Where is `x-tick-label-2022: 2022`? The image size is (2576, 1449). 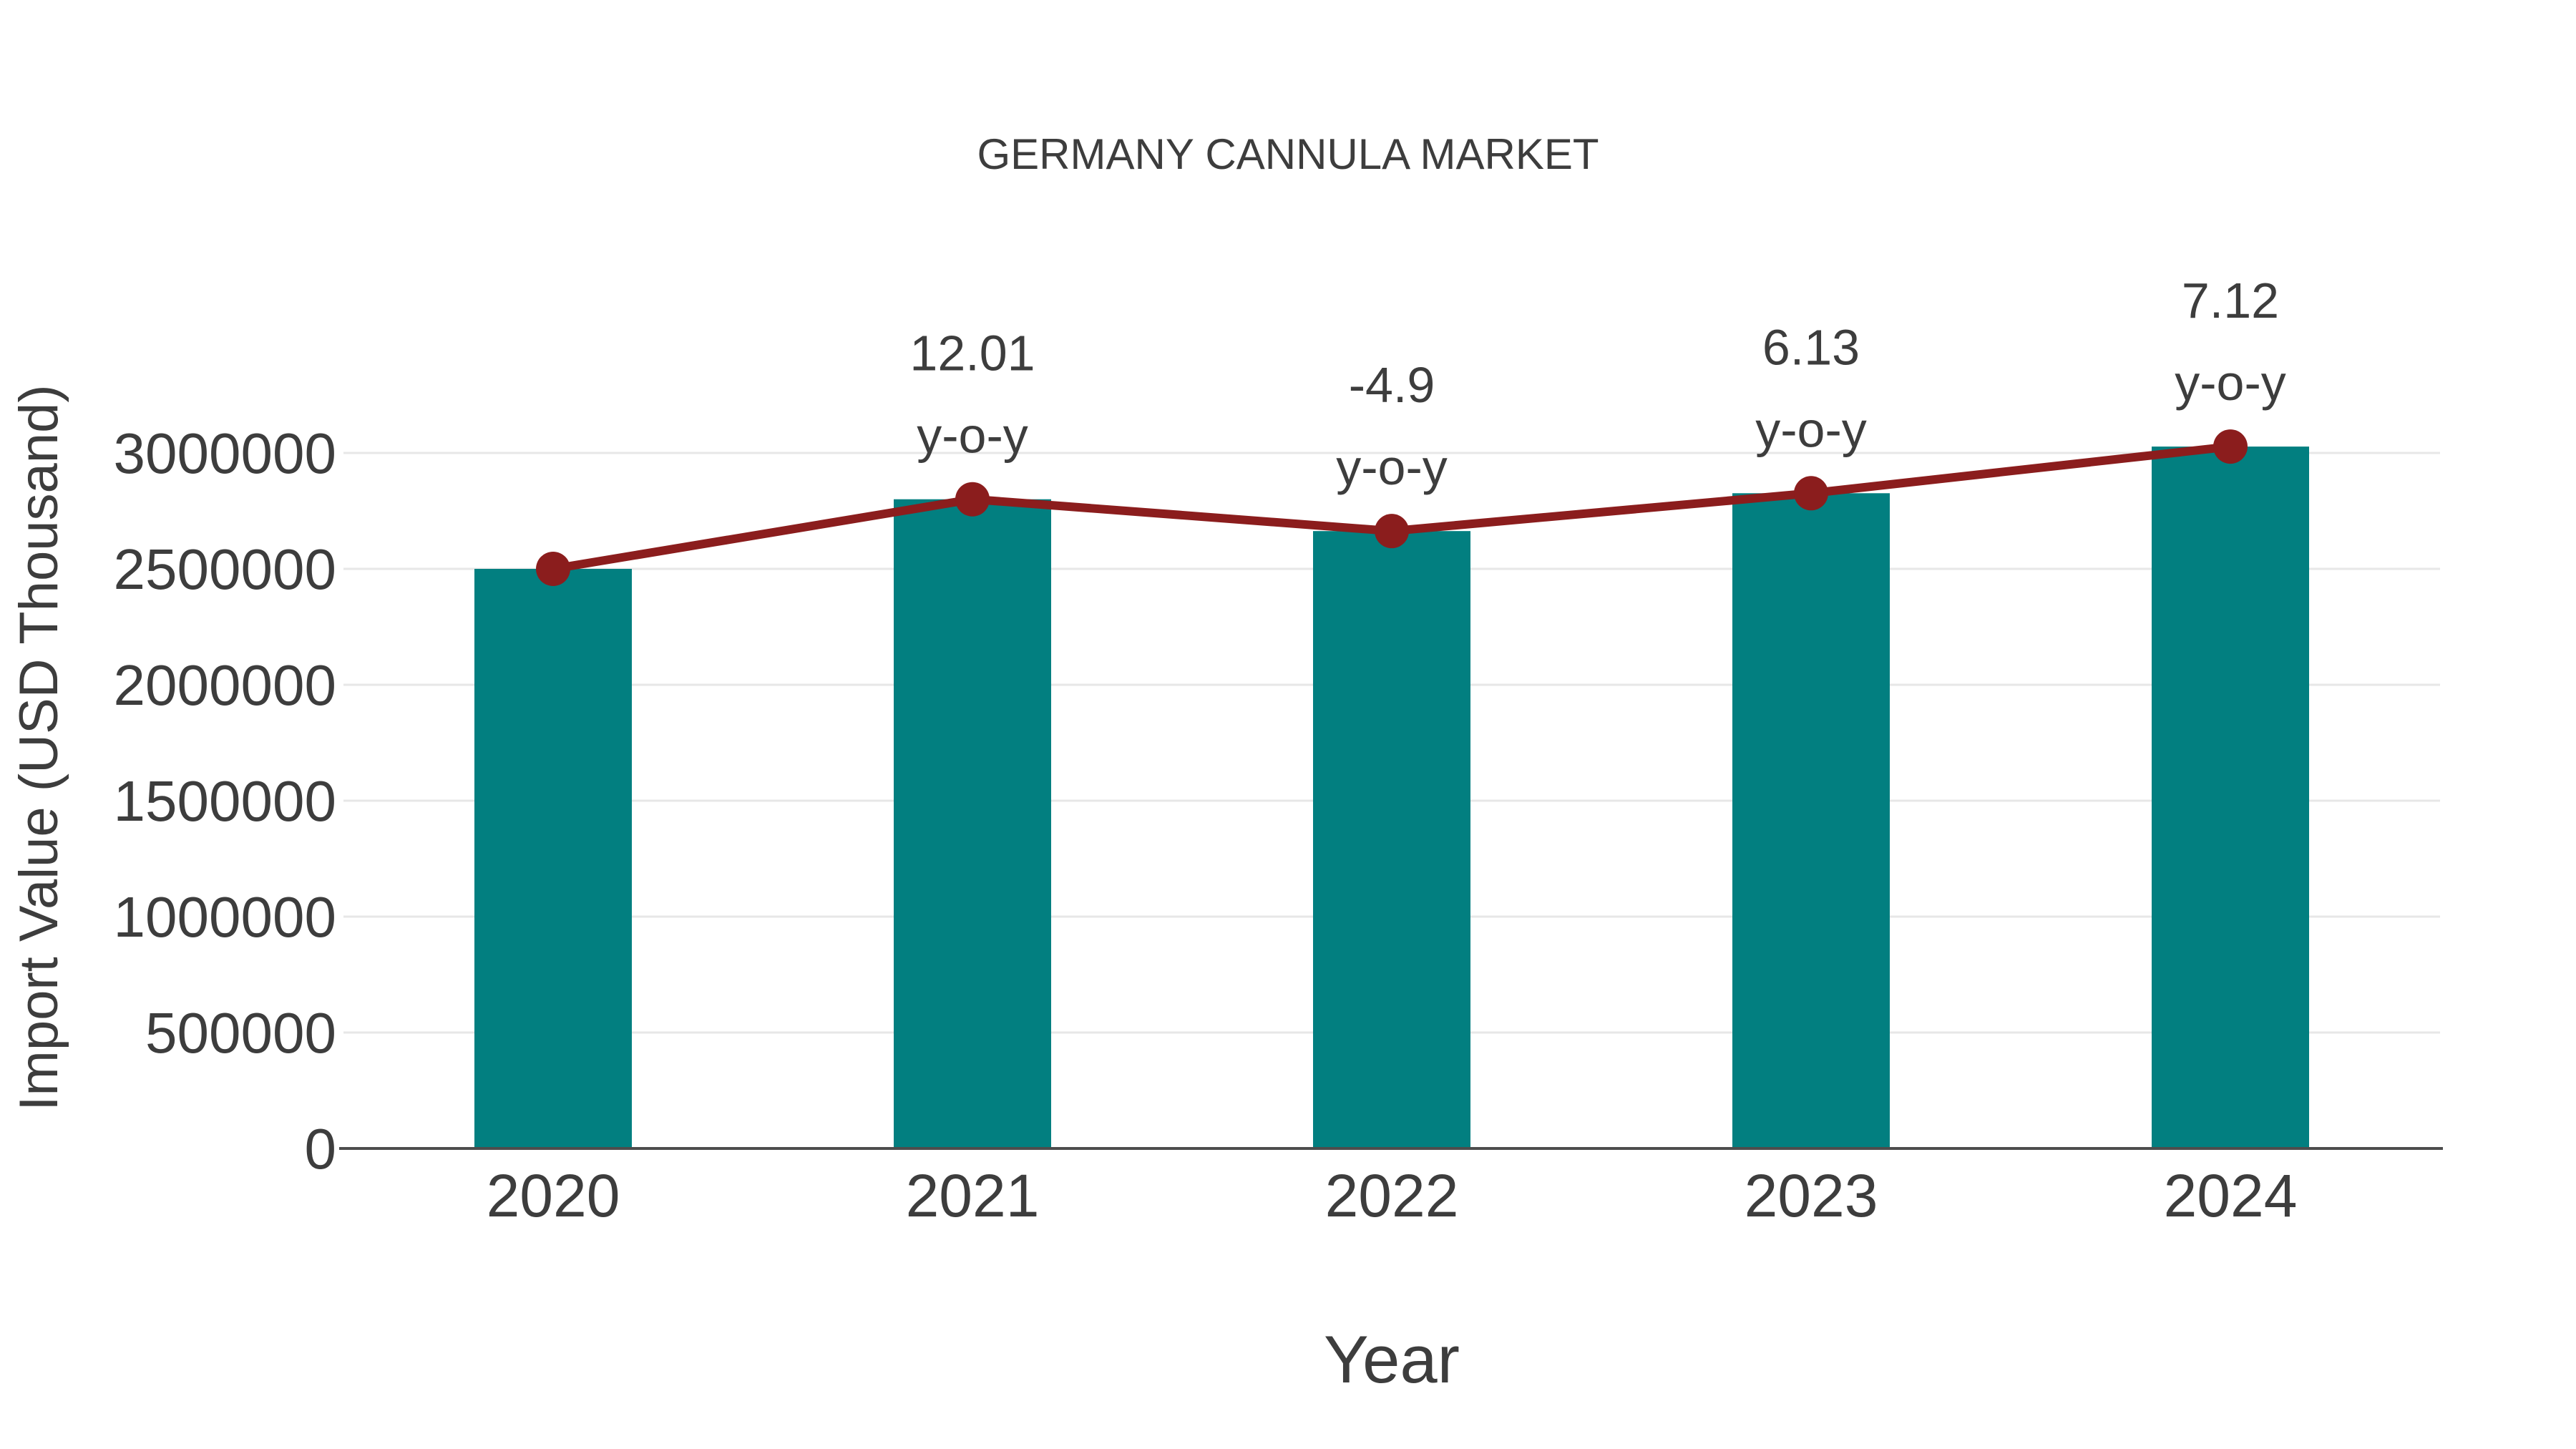 x-tick-label-2022: 2022 is located at coordinates (1392, 1195).